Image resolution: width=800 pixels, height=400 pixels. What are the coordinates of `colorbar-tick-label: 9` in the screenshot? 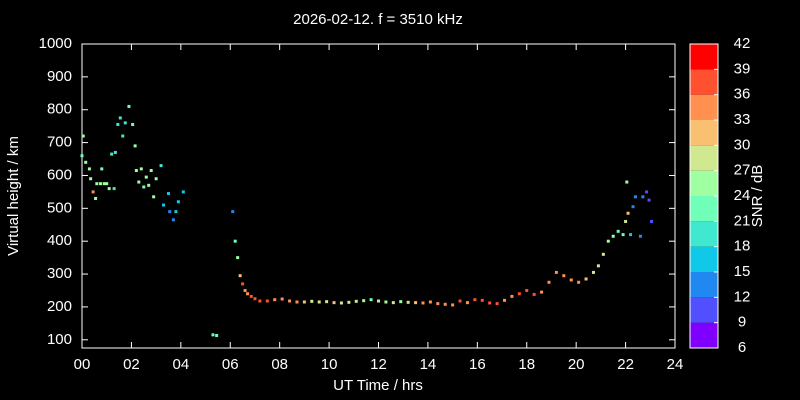 It's located at (742, 322).